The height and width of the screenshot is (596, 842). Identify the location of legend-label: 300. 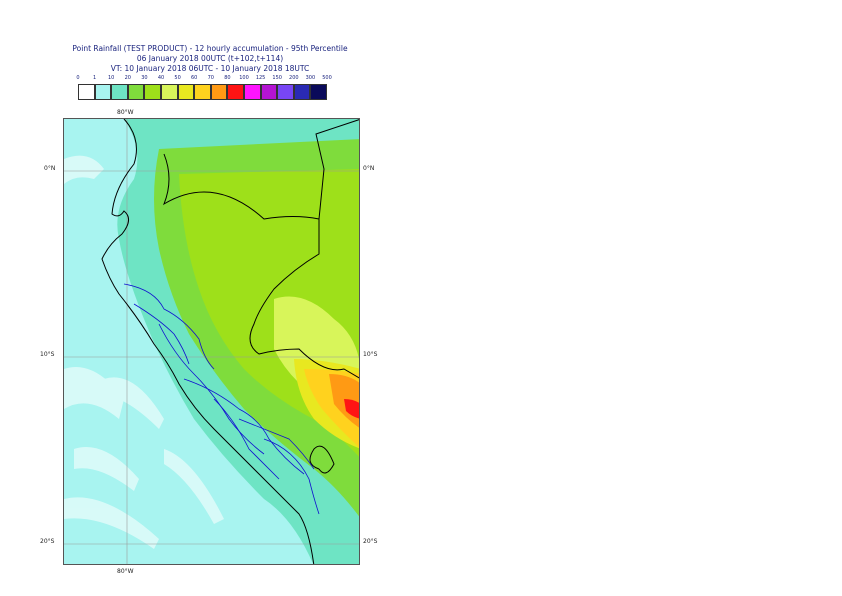
(310, 78).